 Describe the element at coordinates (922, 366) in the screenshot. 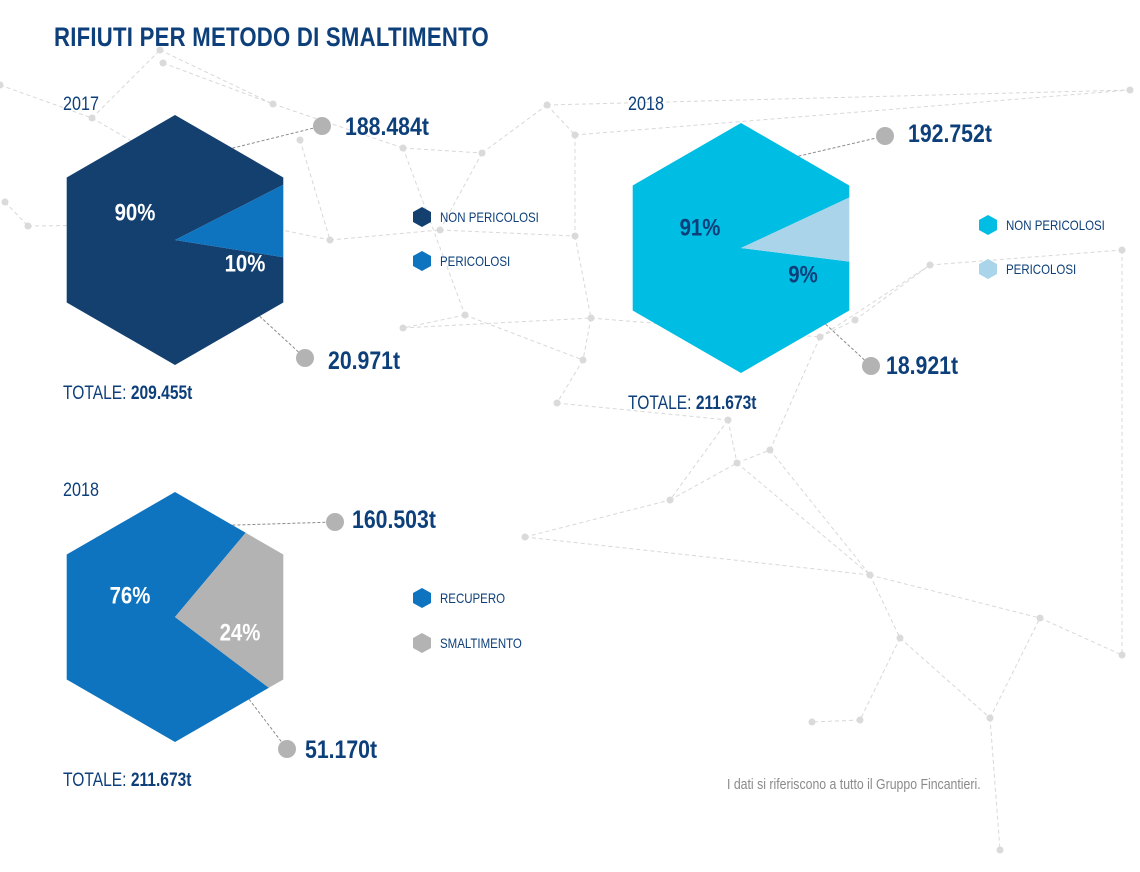

I see `value-label-pericolosi: 18.921t` at that location.